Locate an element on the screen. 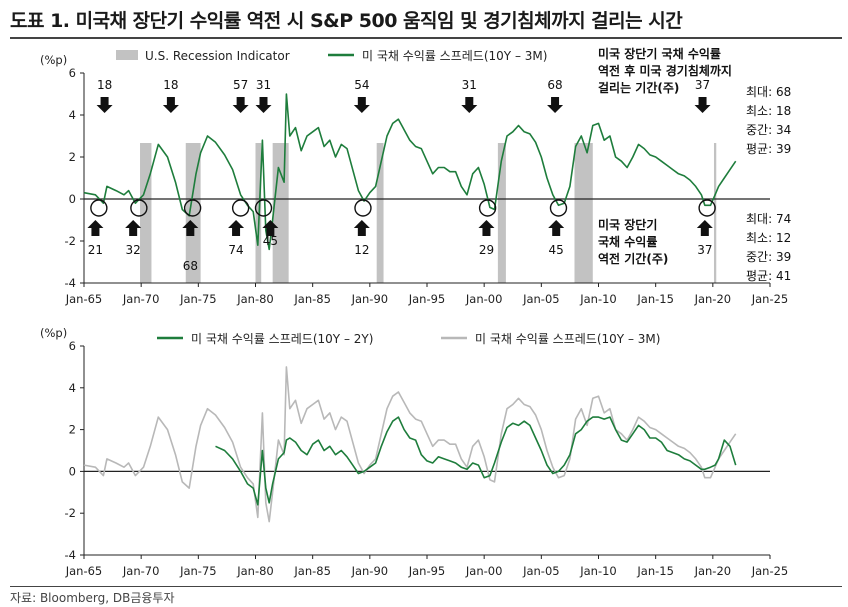 Image resolution: width=848 pixels, height=607 pixels. chart1-bottom-arrow-label-7: 29 is located at coordinates (486, 250).